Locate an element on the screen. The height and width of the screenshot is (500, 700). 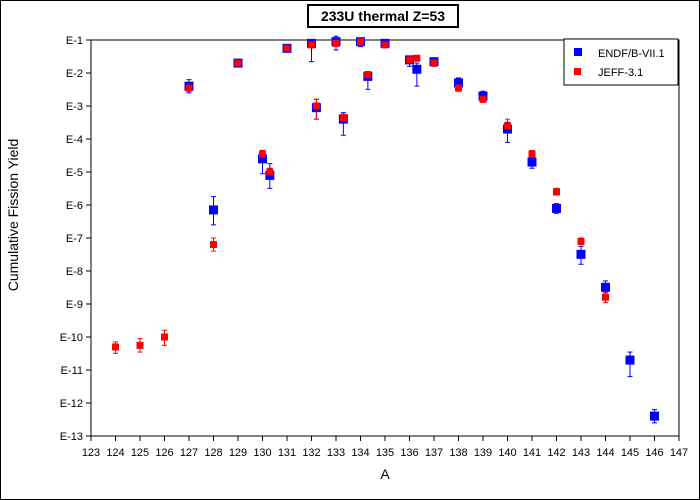
x-tick-label: 129 is located at coordinates (238, 453).